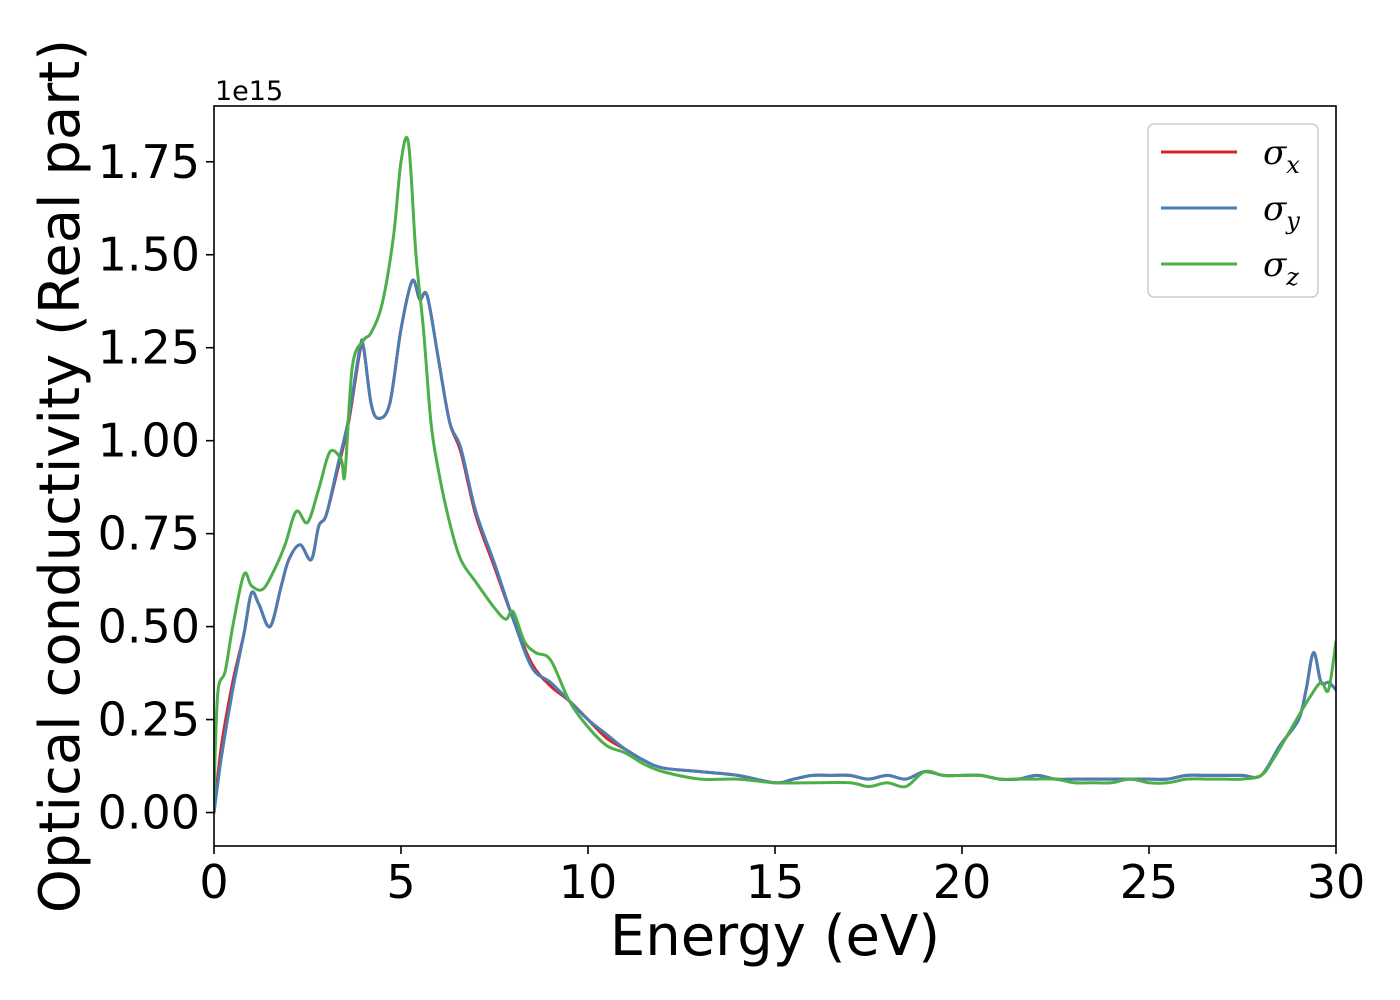 The height and width of the screenshot is (1000, 1400). I want to click on legend-items: σx σy σz, so click(1230, 212).